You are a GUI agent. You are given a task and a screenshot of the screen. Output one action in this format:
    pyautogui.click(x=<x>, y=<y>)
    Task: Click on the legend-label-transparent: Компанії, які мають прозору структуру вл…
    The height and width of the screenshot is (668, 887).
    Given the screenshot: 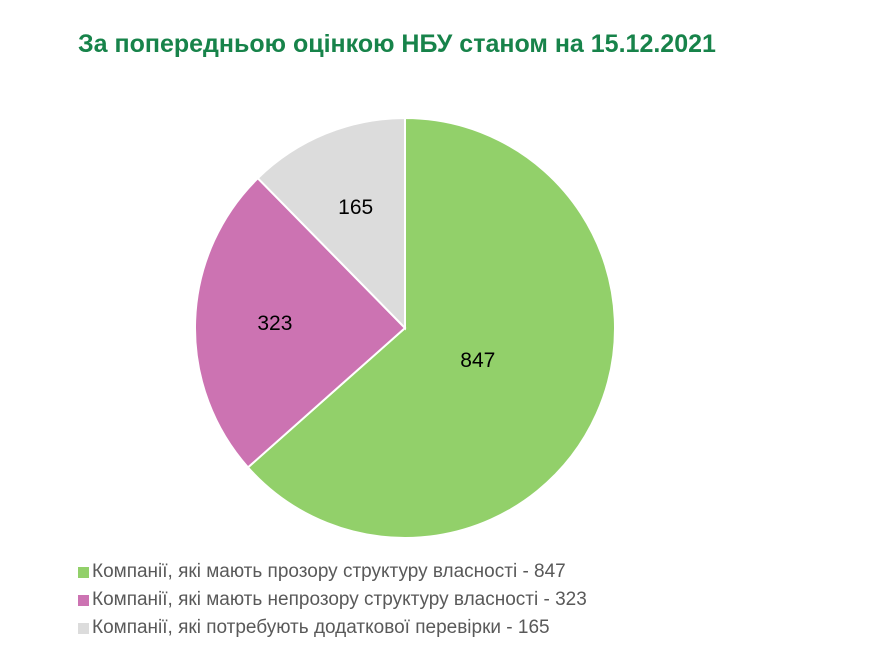 What is the action you would take?
    pyautogui.click(x=329, y=571)
    